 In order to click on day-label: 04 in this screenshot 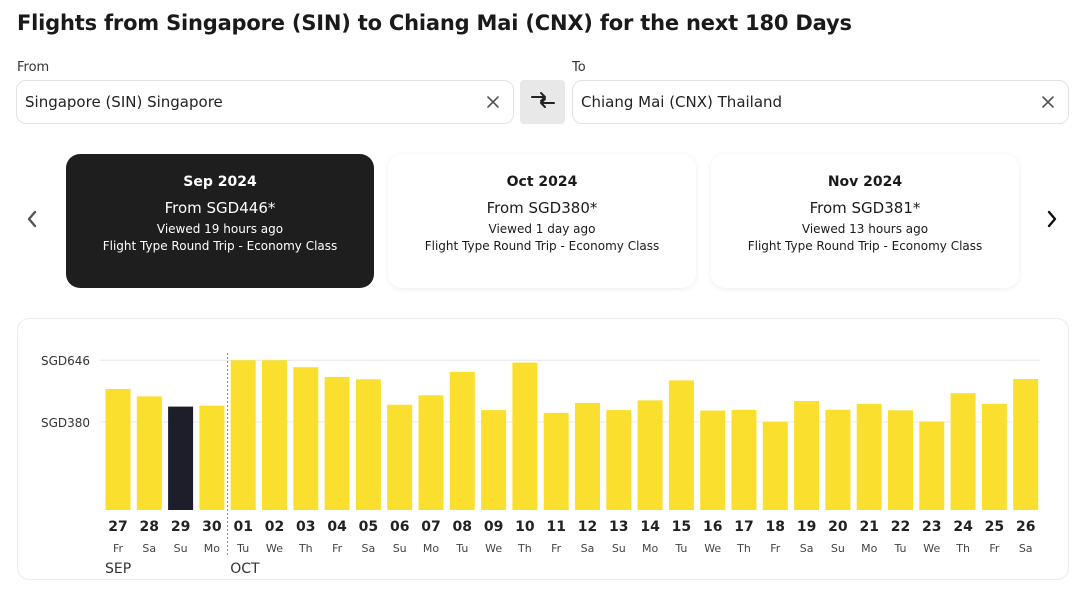, I will do `click(337, 527)`.